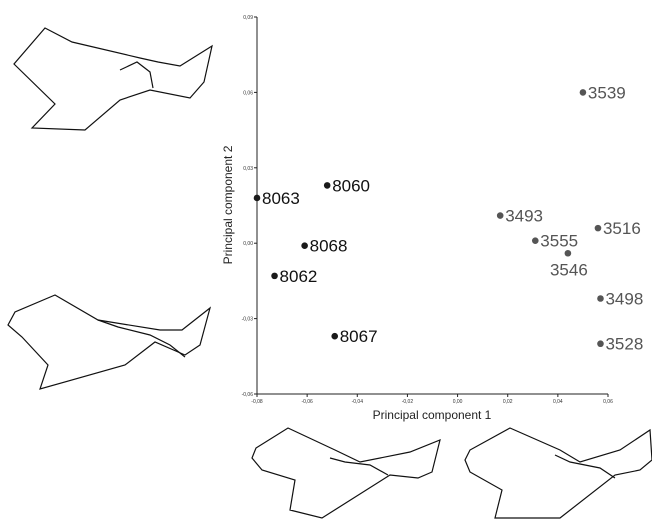 This screenshot has height=528, width=652. Describe the element at coordinates (608, 402) in the screenshot. I see `x-tick-label: 0,06` at that location.